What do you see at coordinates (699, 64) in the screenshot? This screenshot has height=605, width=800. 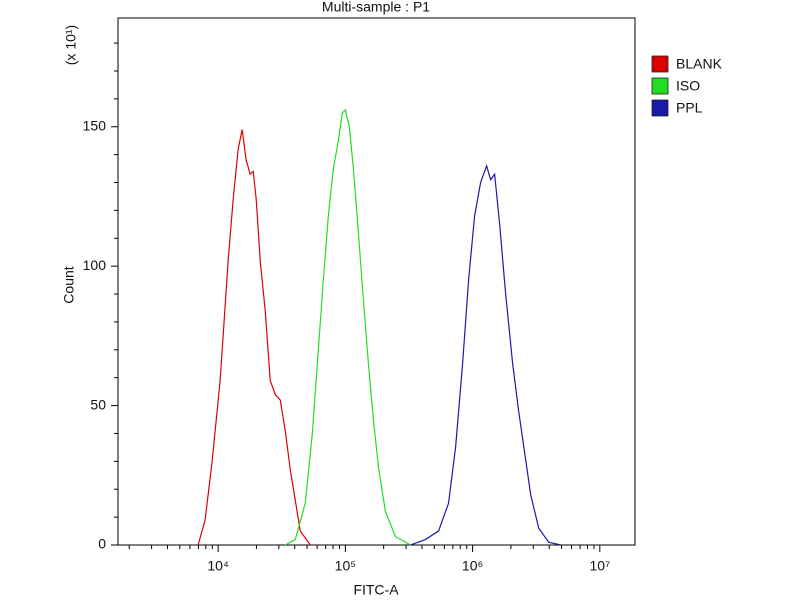 I see `legend-label: BLANK` at bounding box center [699, 64].